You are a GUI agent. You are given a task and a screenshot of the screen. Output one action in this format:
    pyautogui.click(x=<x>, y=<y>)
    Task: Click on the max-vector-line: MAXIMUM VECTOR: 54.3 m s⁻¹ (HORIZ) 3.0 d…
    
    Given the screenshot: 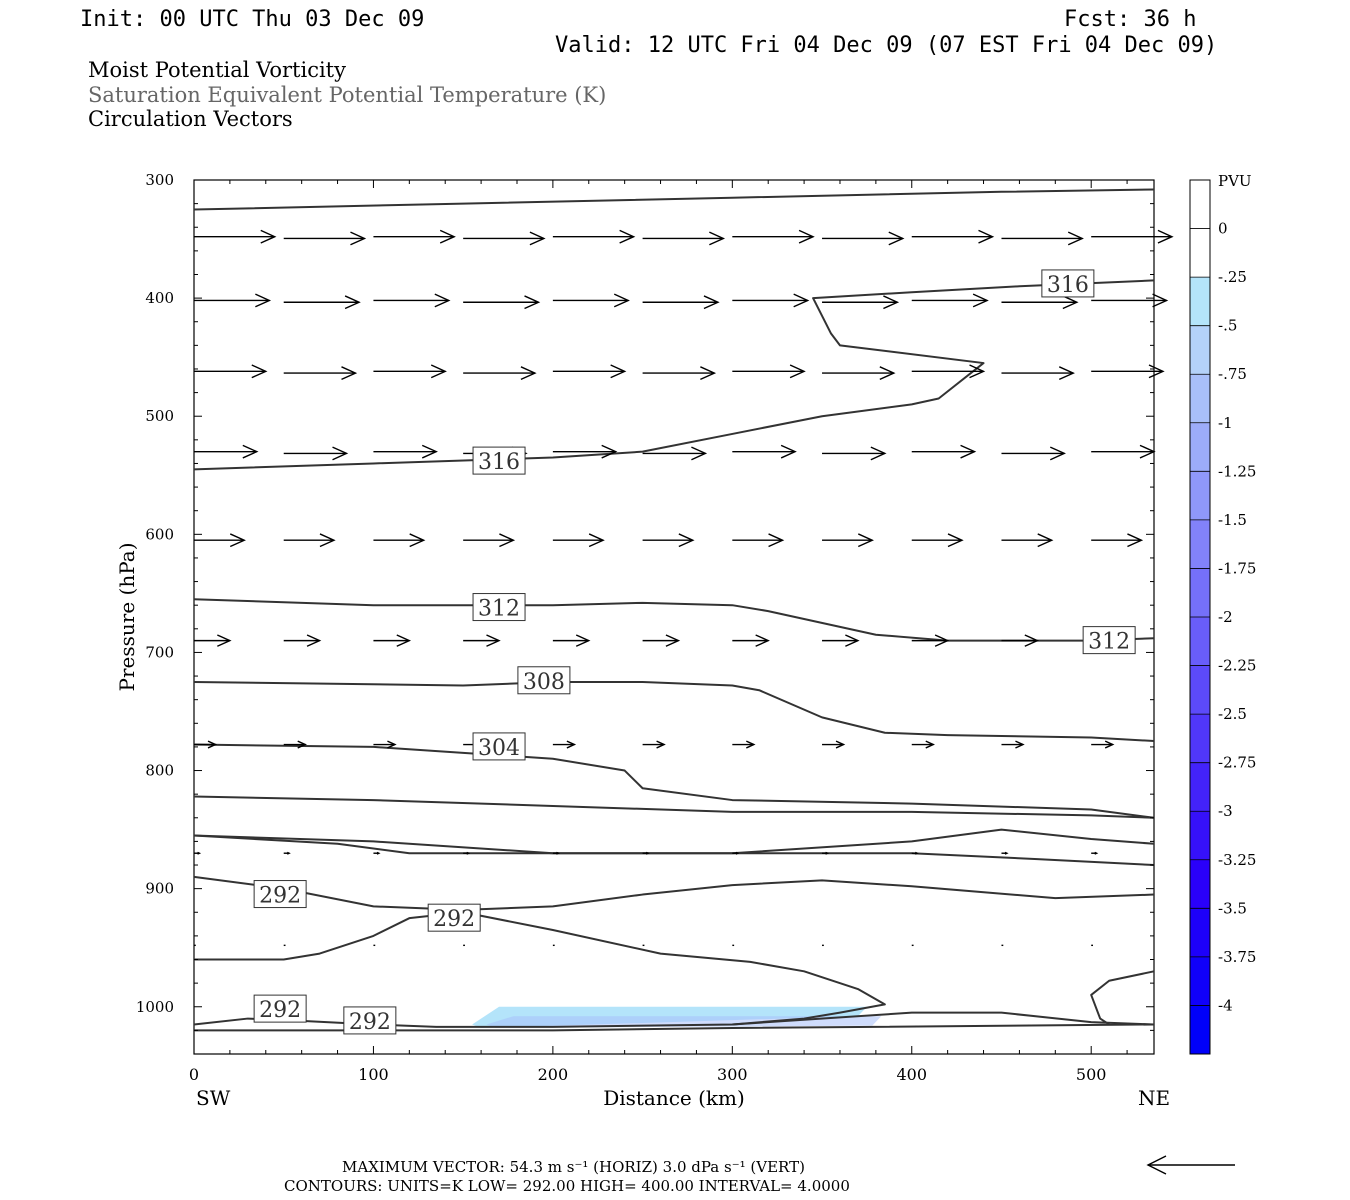 What is the action you would take?
    pyautogui.click(x=573, y=1167)
    